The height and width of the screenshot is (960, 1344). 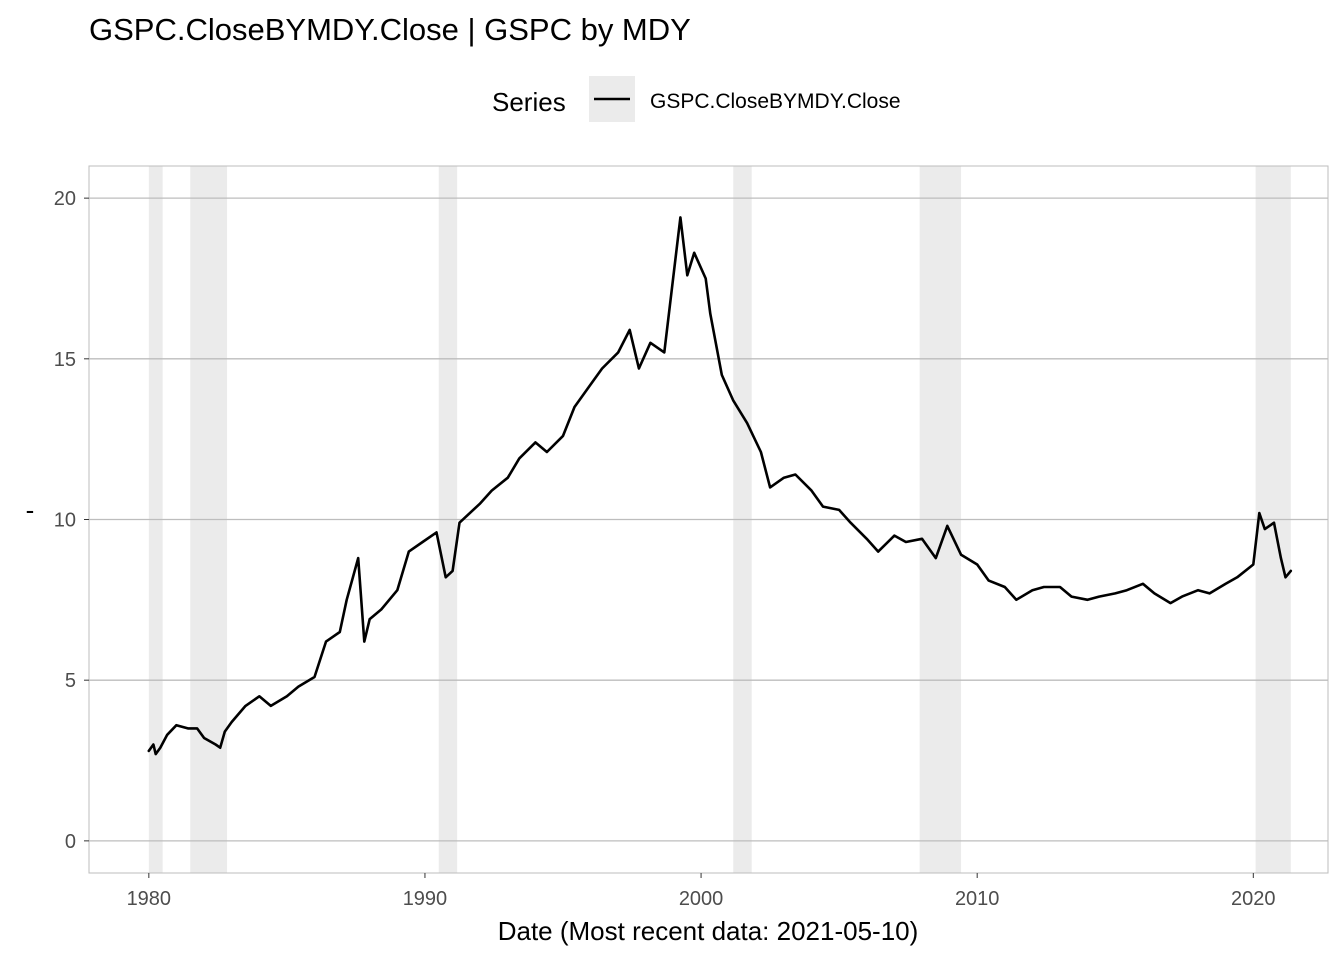 I want to click on y-tick-label-20: 20, so click(x=65, y=199).